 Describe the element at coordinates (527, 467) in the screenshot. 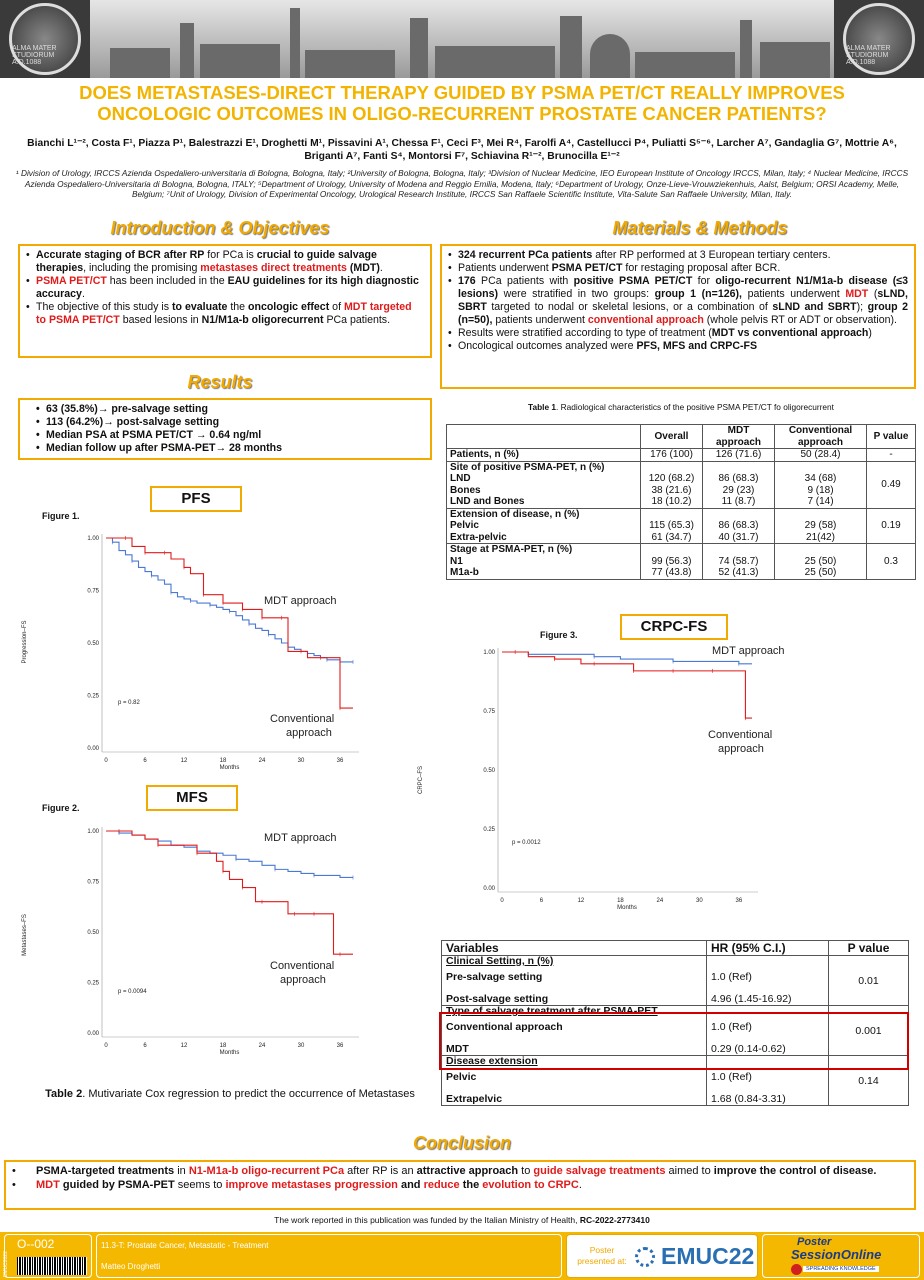

I see `cell-line: Site of positive PSMA-PET, n (%)` at that location.